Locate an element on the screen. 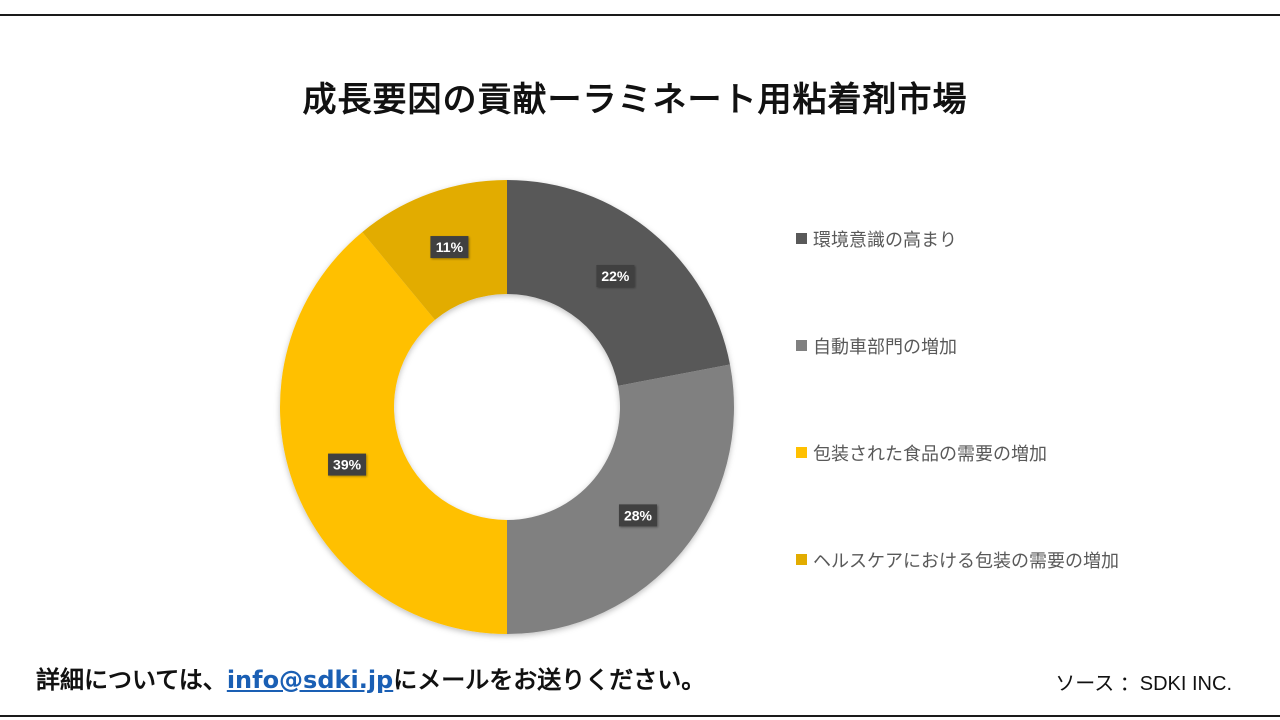  legend-item: 自動車部門の増加 is located at coordinates (957, 386).